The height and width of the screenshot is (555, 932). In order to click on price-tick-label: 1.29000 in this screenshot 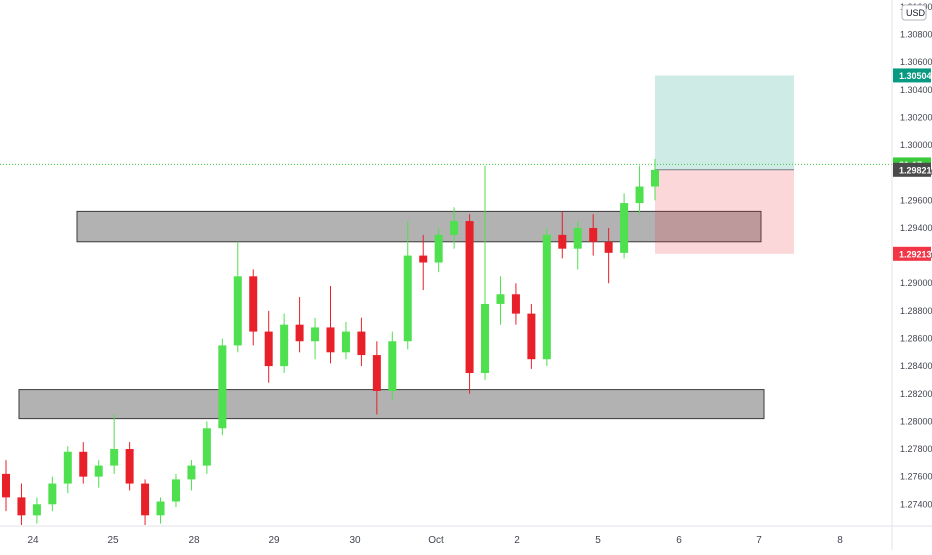, I will do `click(916, 283)`.